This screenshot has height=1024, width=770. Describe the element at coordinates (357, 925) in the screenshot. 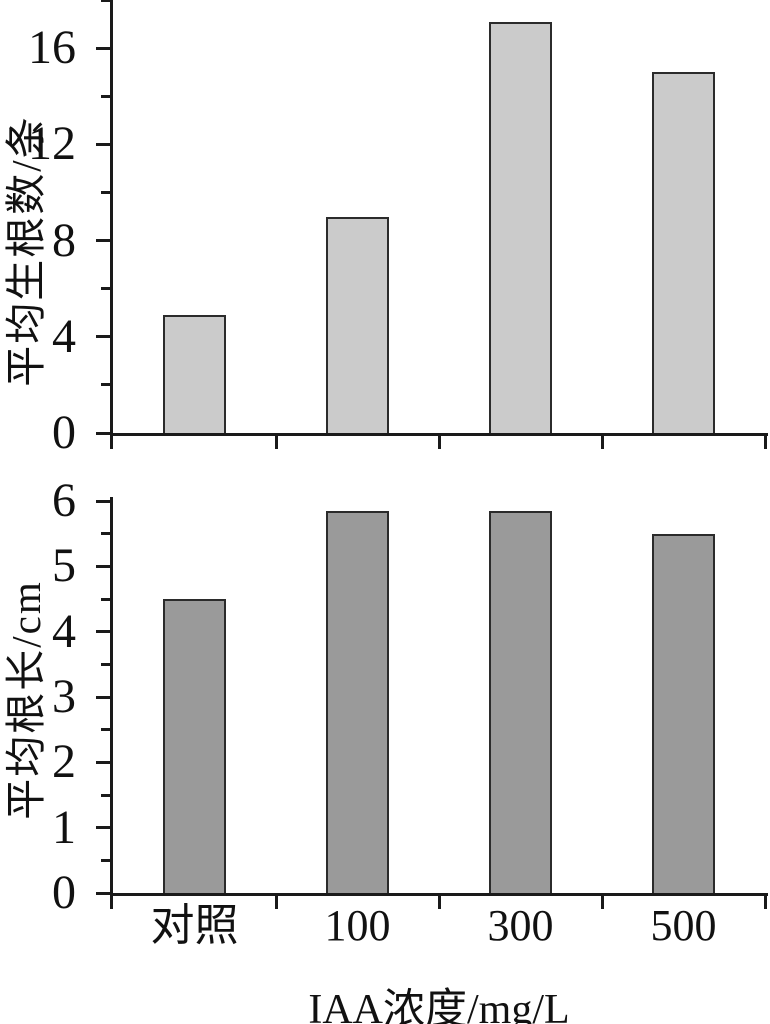

I see `x-category-label-100: 100` at that location.